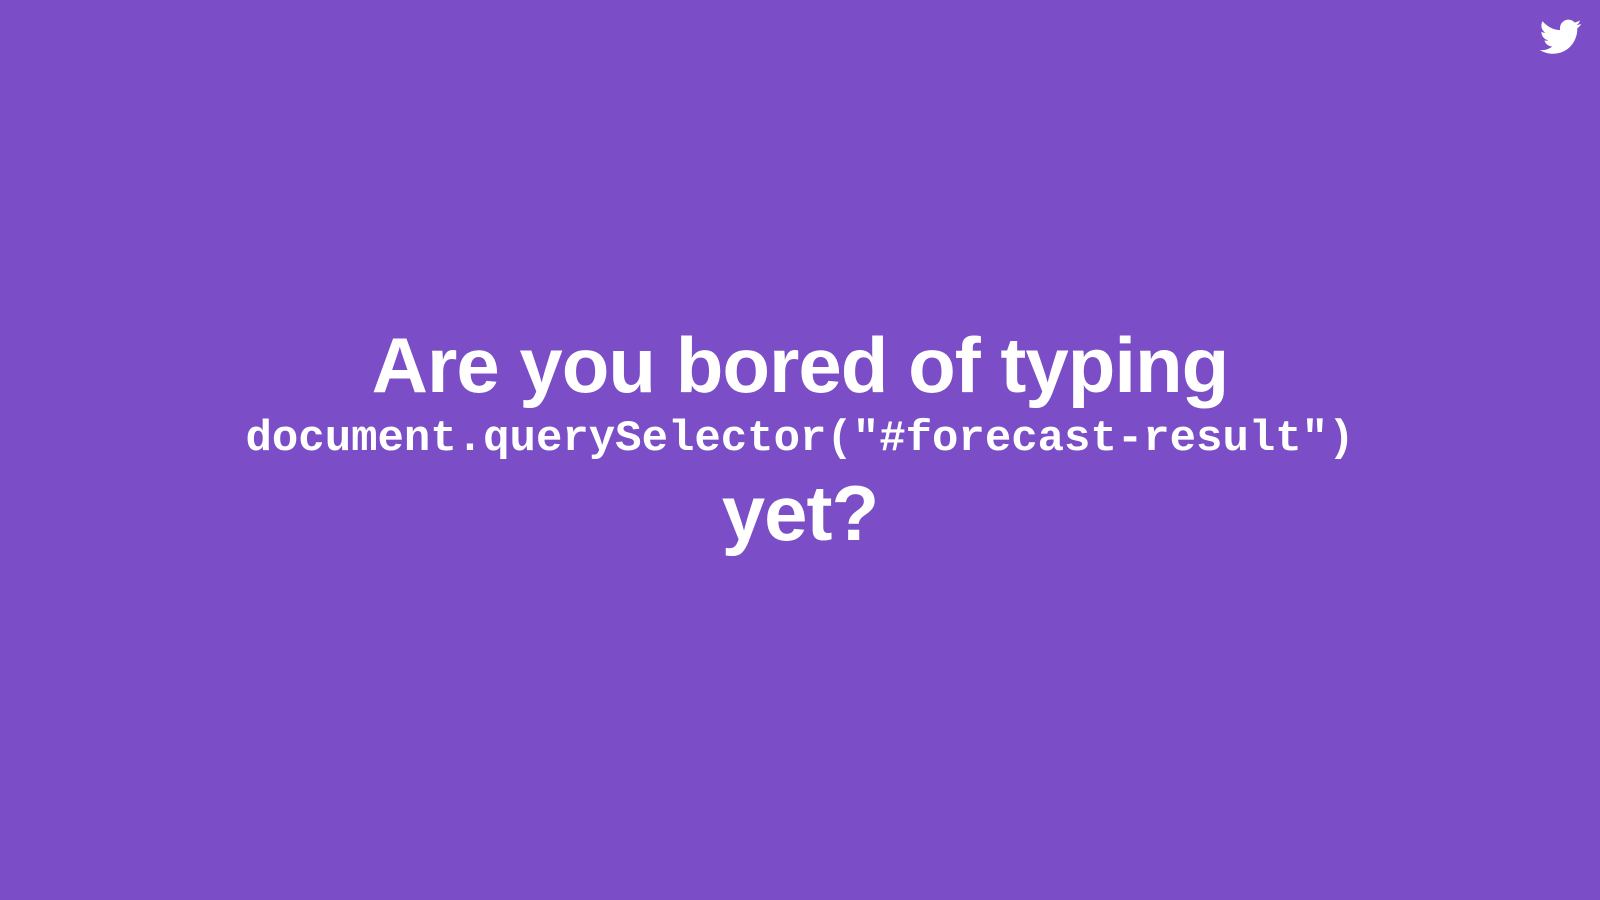 Image resolution: width=1600 pixels, height=900 pixels. Describe the element at coordinates (800, 365) in the screenshot. I see `heading-line-1: Are you bored of typing` at that location.